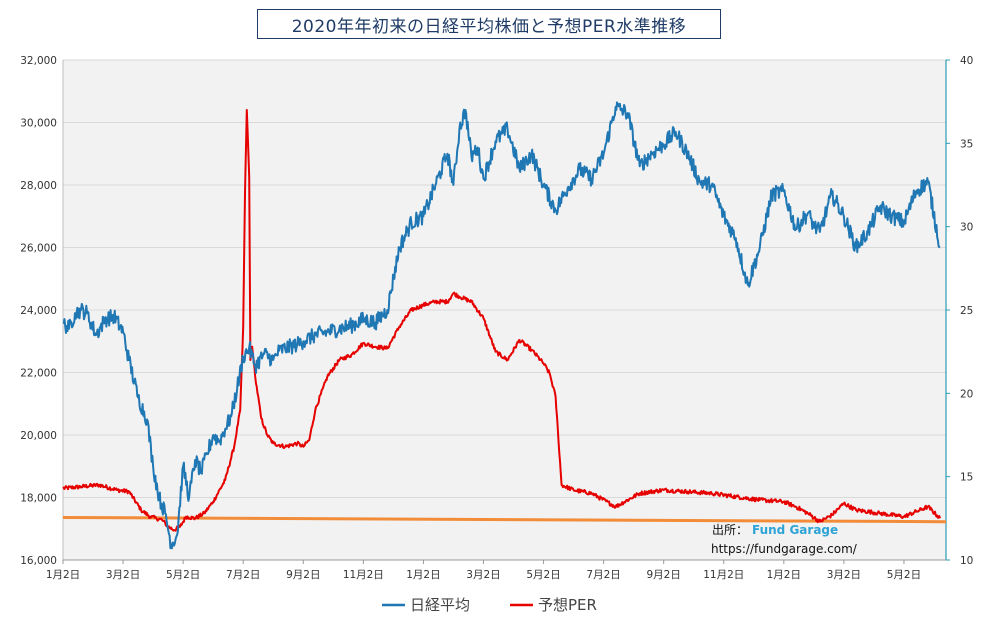 The image size is (984, 625). I want to click on y-right-tick-label: 30, so click(966, 228).